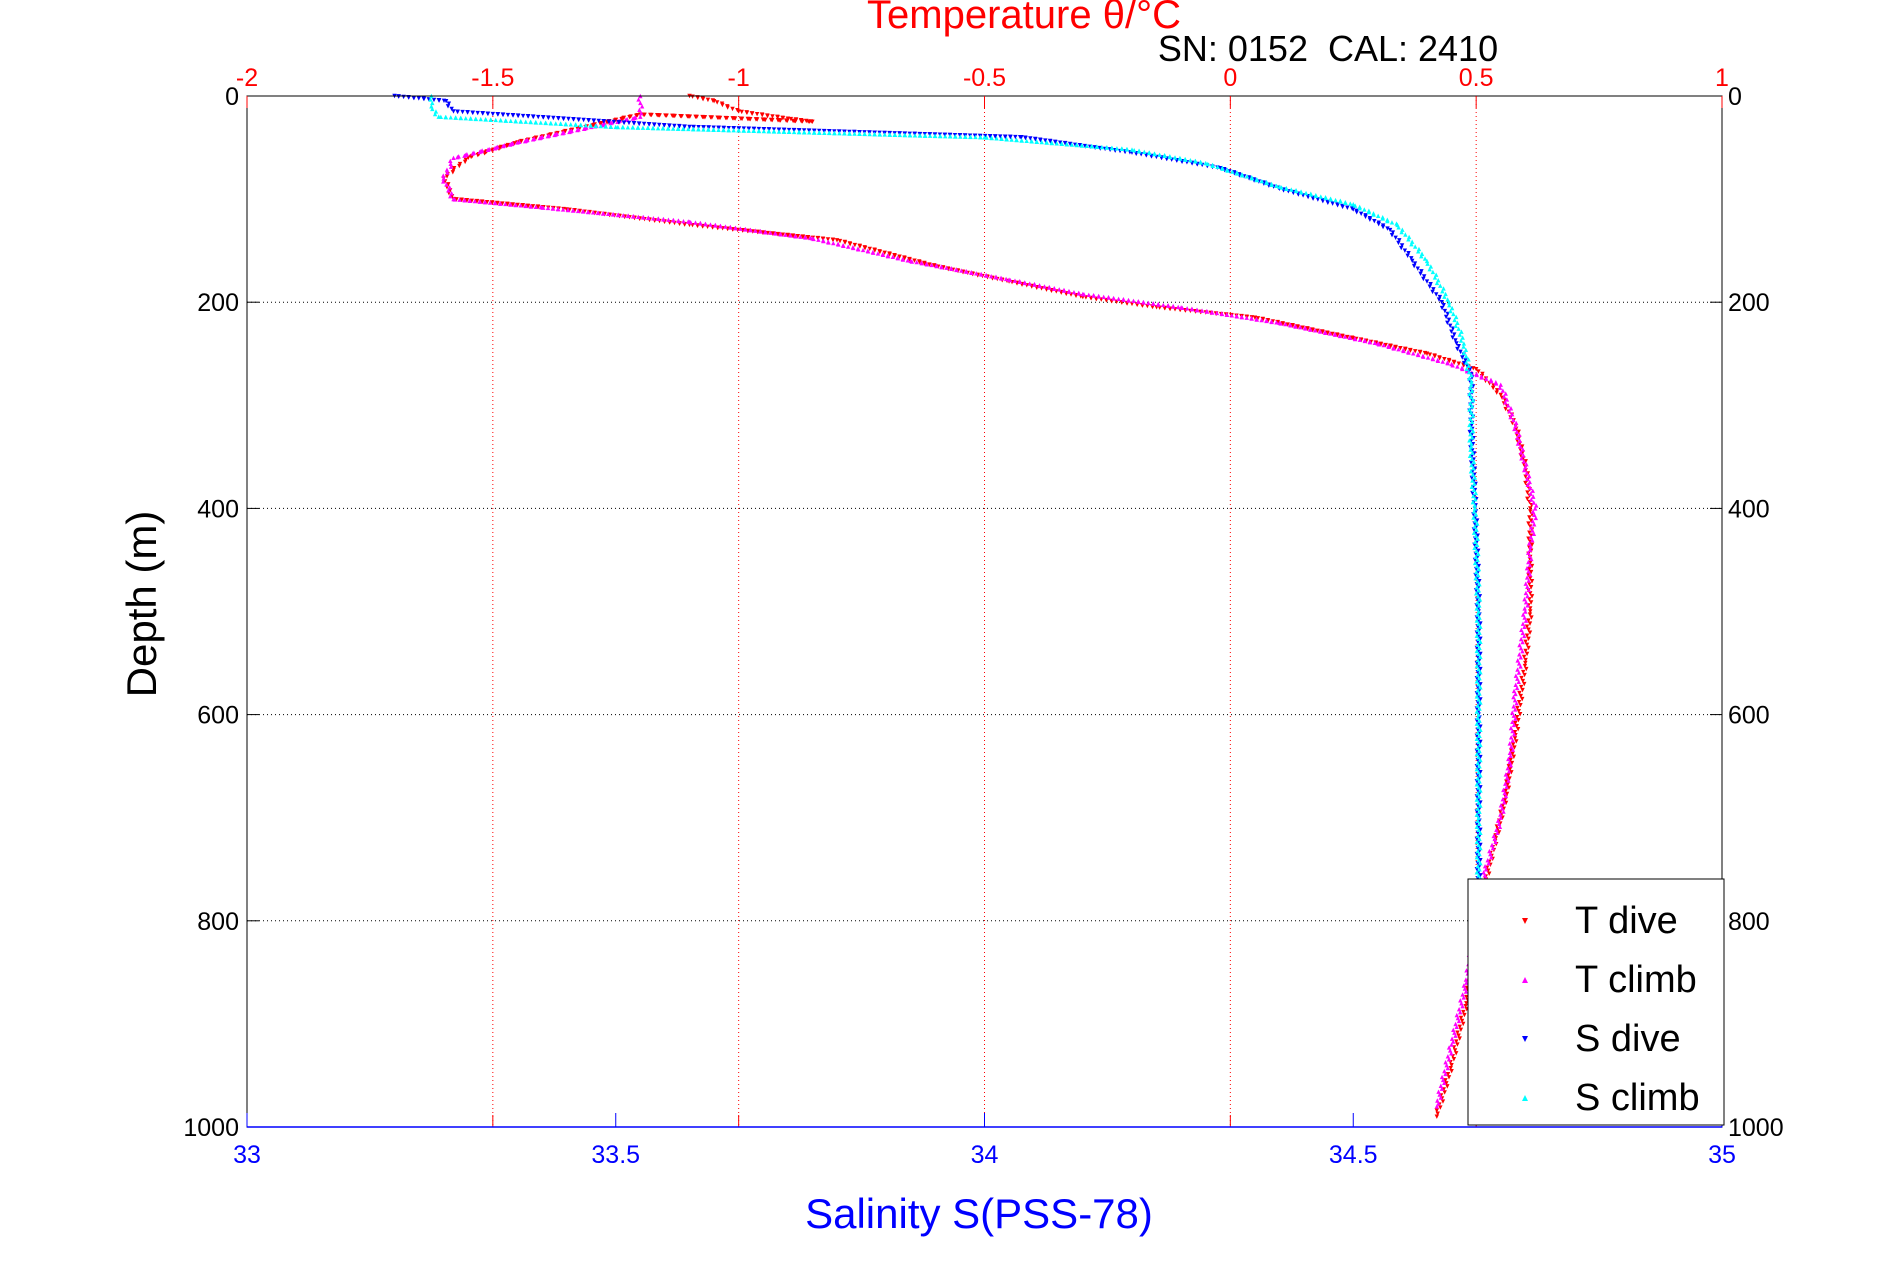 The image size is (1891, 1262). Describe the element at coordinates (141, 604) in the screenshot. I see `y-axis-title: Depth (m)` at that location.